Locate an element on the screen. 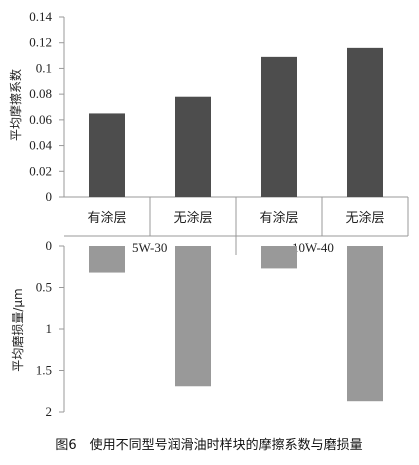  bottom-ytick-label: 2 is located at coordinates (49, 411).